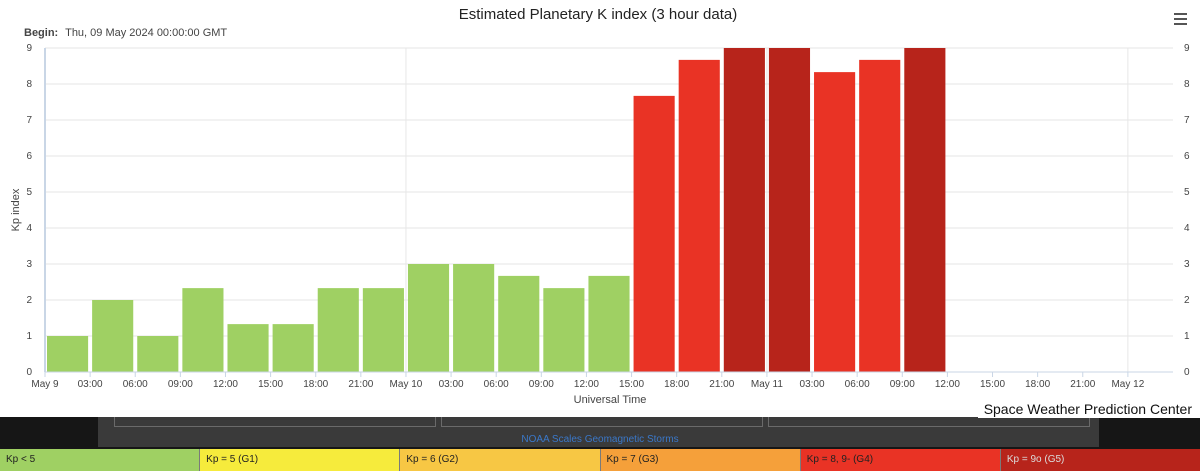  I want to click on begin-timestamp: Begin: Thu, 09 May 2024 00:00:00 GMT, so click(125, 33).